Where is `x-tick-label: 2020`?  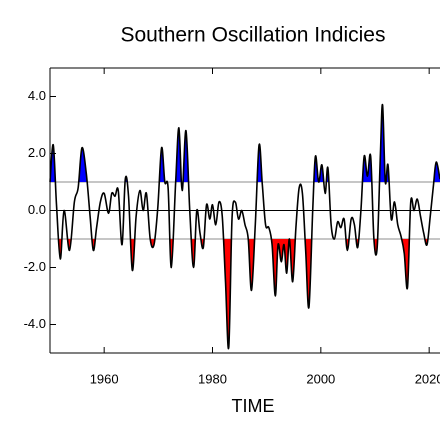
x-tick-label: 2020 is located at coordinates (427, 378).